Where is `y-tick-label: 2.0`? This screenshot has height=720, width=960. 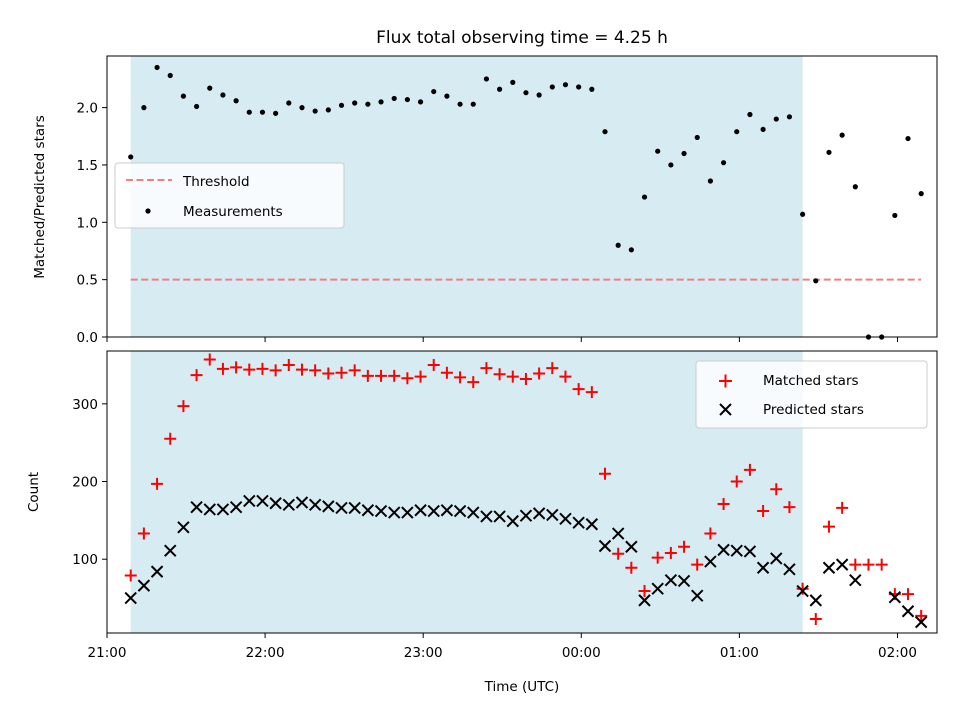 y-tick-label: 2.0 is located at coordinates (87, 109).